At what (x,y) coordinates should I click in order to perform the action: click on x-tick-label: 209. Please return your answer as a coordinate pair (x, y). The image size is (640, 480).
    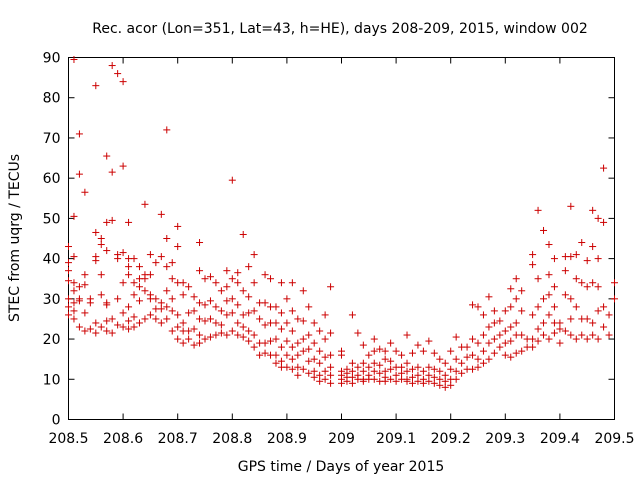
    Looking at the image, I should click on (341, 439).